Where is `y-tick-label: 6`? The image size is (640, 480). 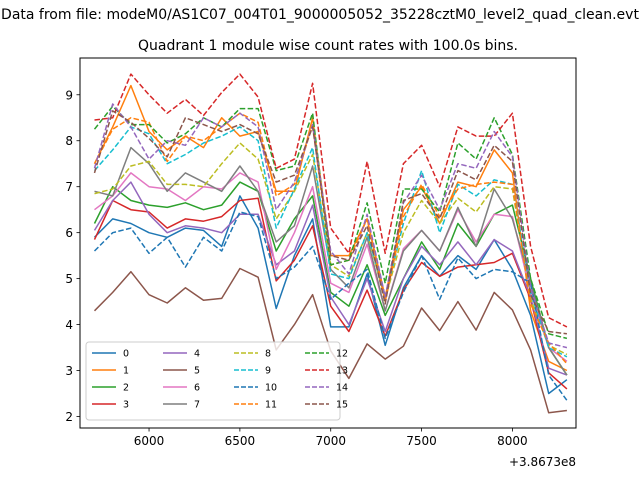
y-tick-label: 6 is located at coordinates (69, 233).